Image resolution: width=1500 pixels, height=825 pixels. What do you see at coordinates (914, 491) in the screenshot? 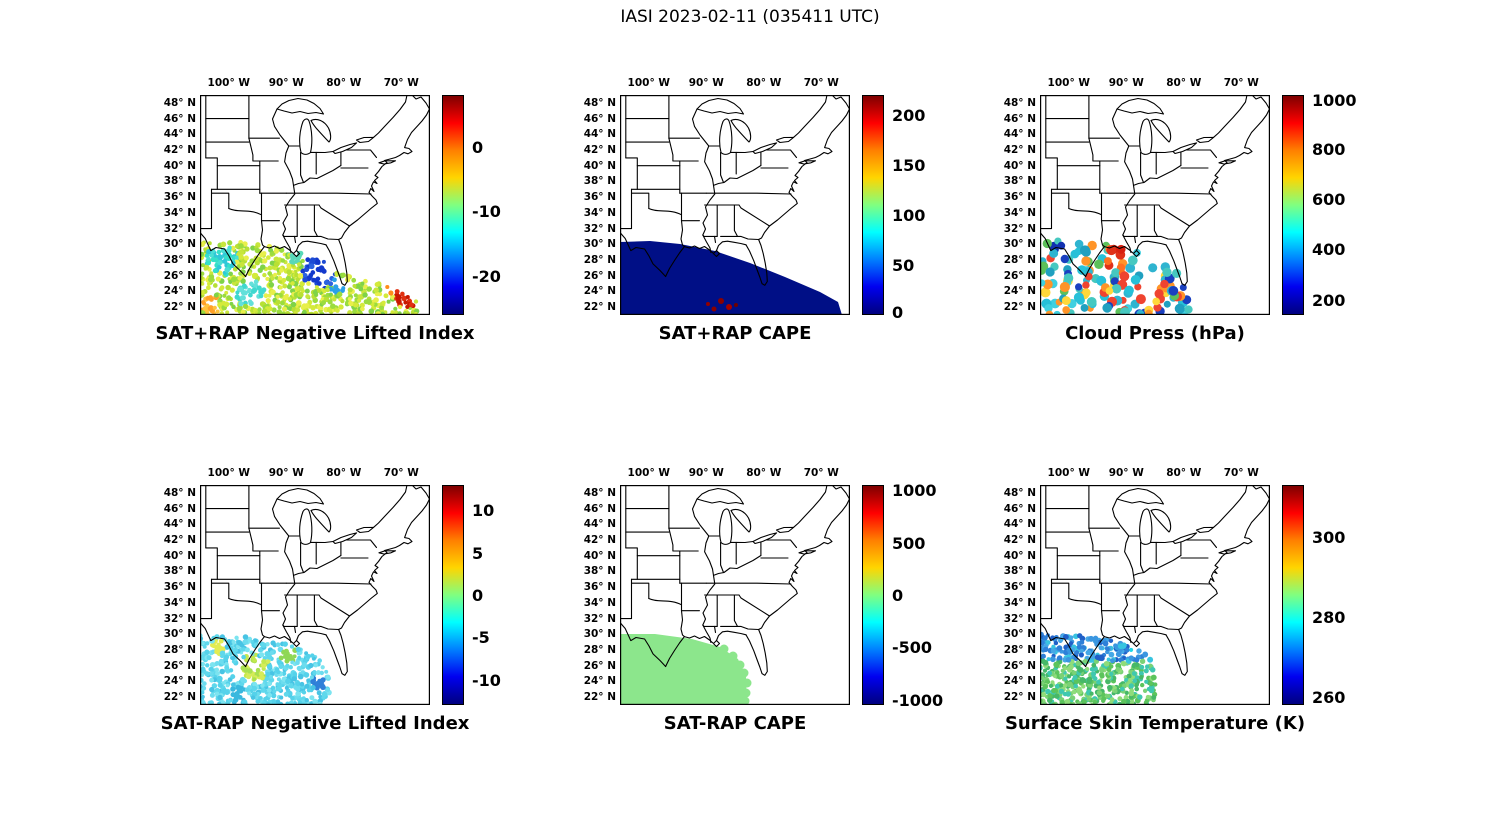
I see `colorbar-tick-label: 1000` at bounding box center [914, 491].